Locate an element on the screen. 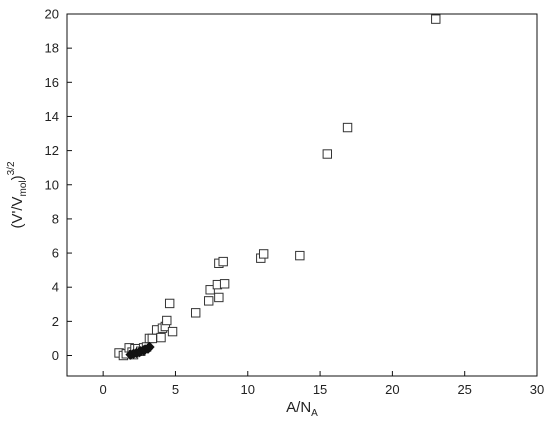 The height and width of the screenshot is (442, 550). y-axis-ticks: 0 2 4 6 8 10 12 14 16 18 20 is located at coordinates (58, 185).